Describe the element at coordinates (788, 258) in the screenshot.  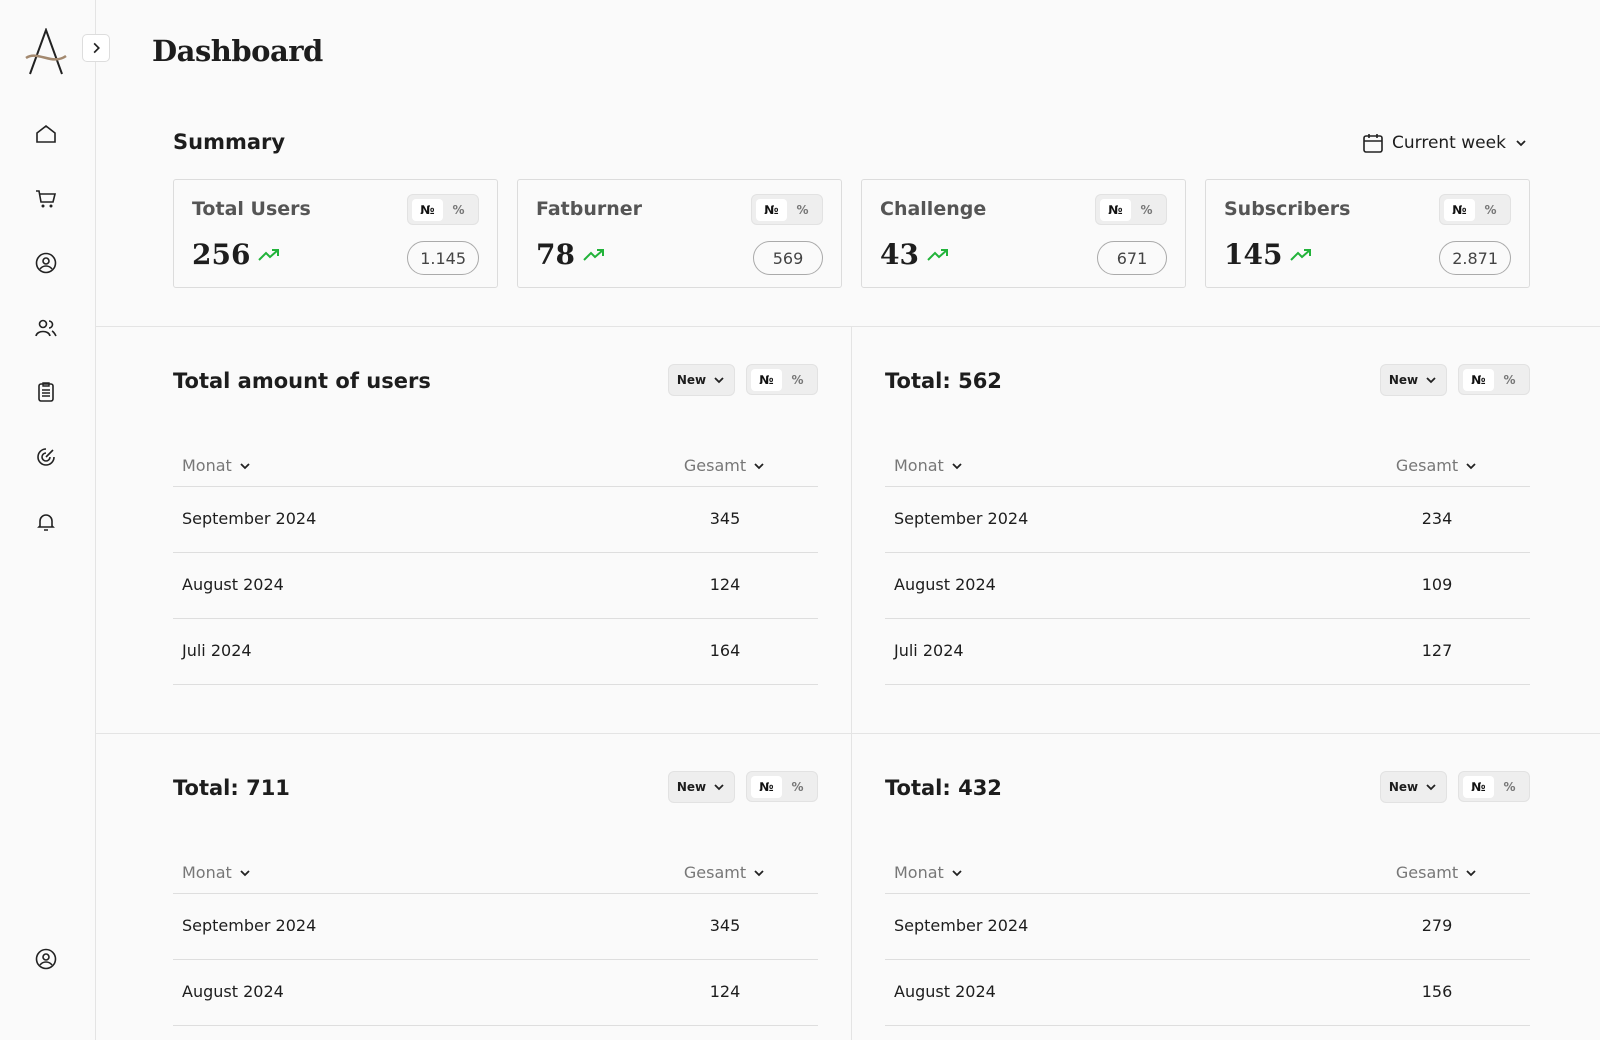
I see `card-total: 569` at that location.